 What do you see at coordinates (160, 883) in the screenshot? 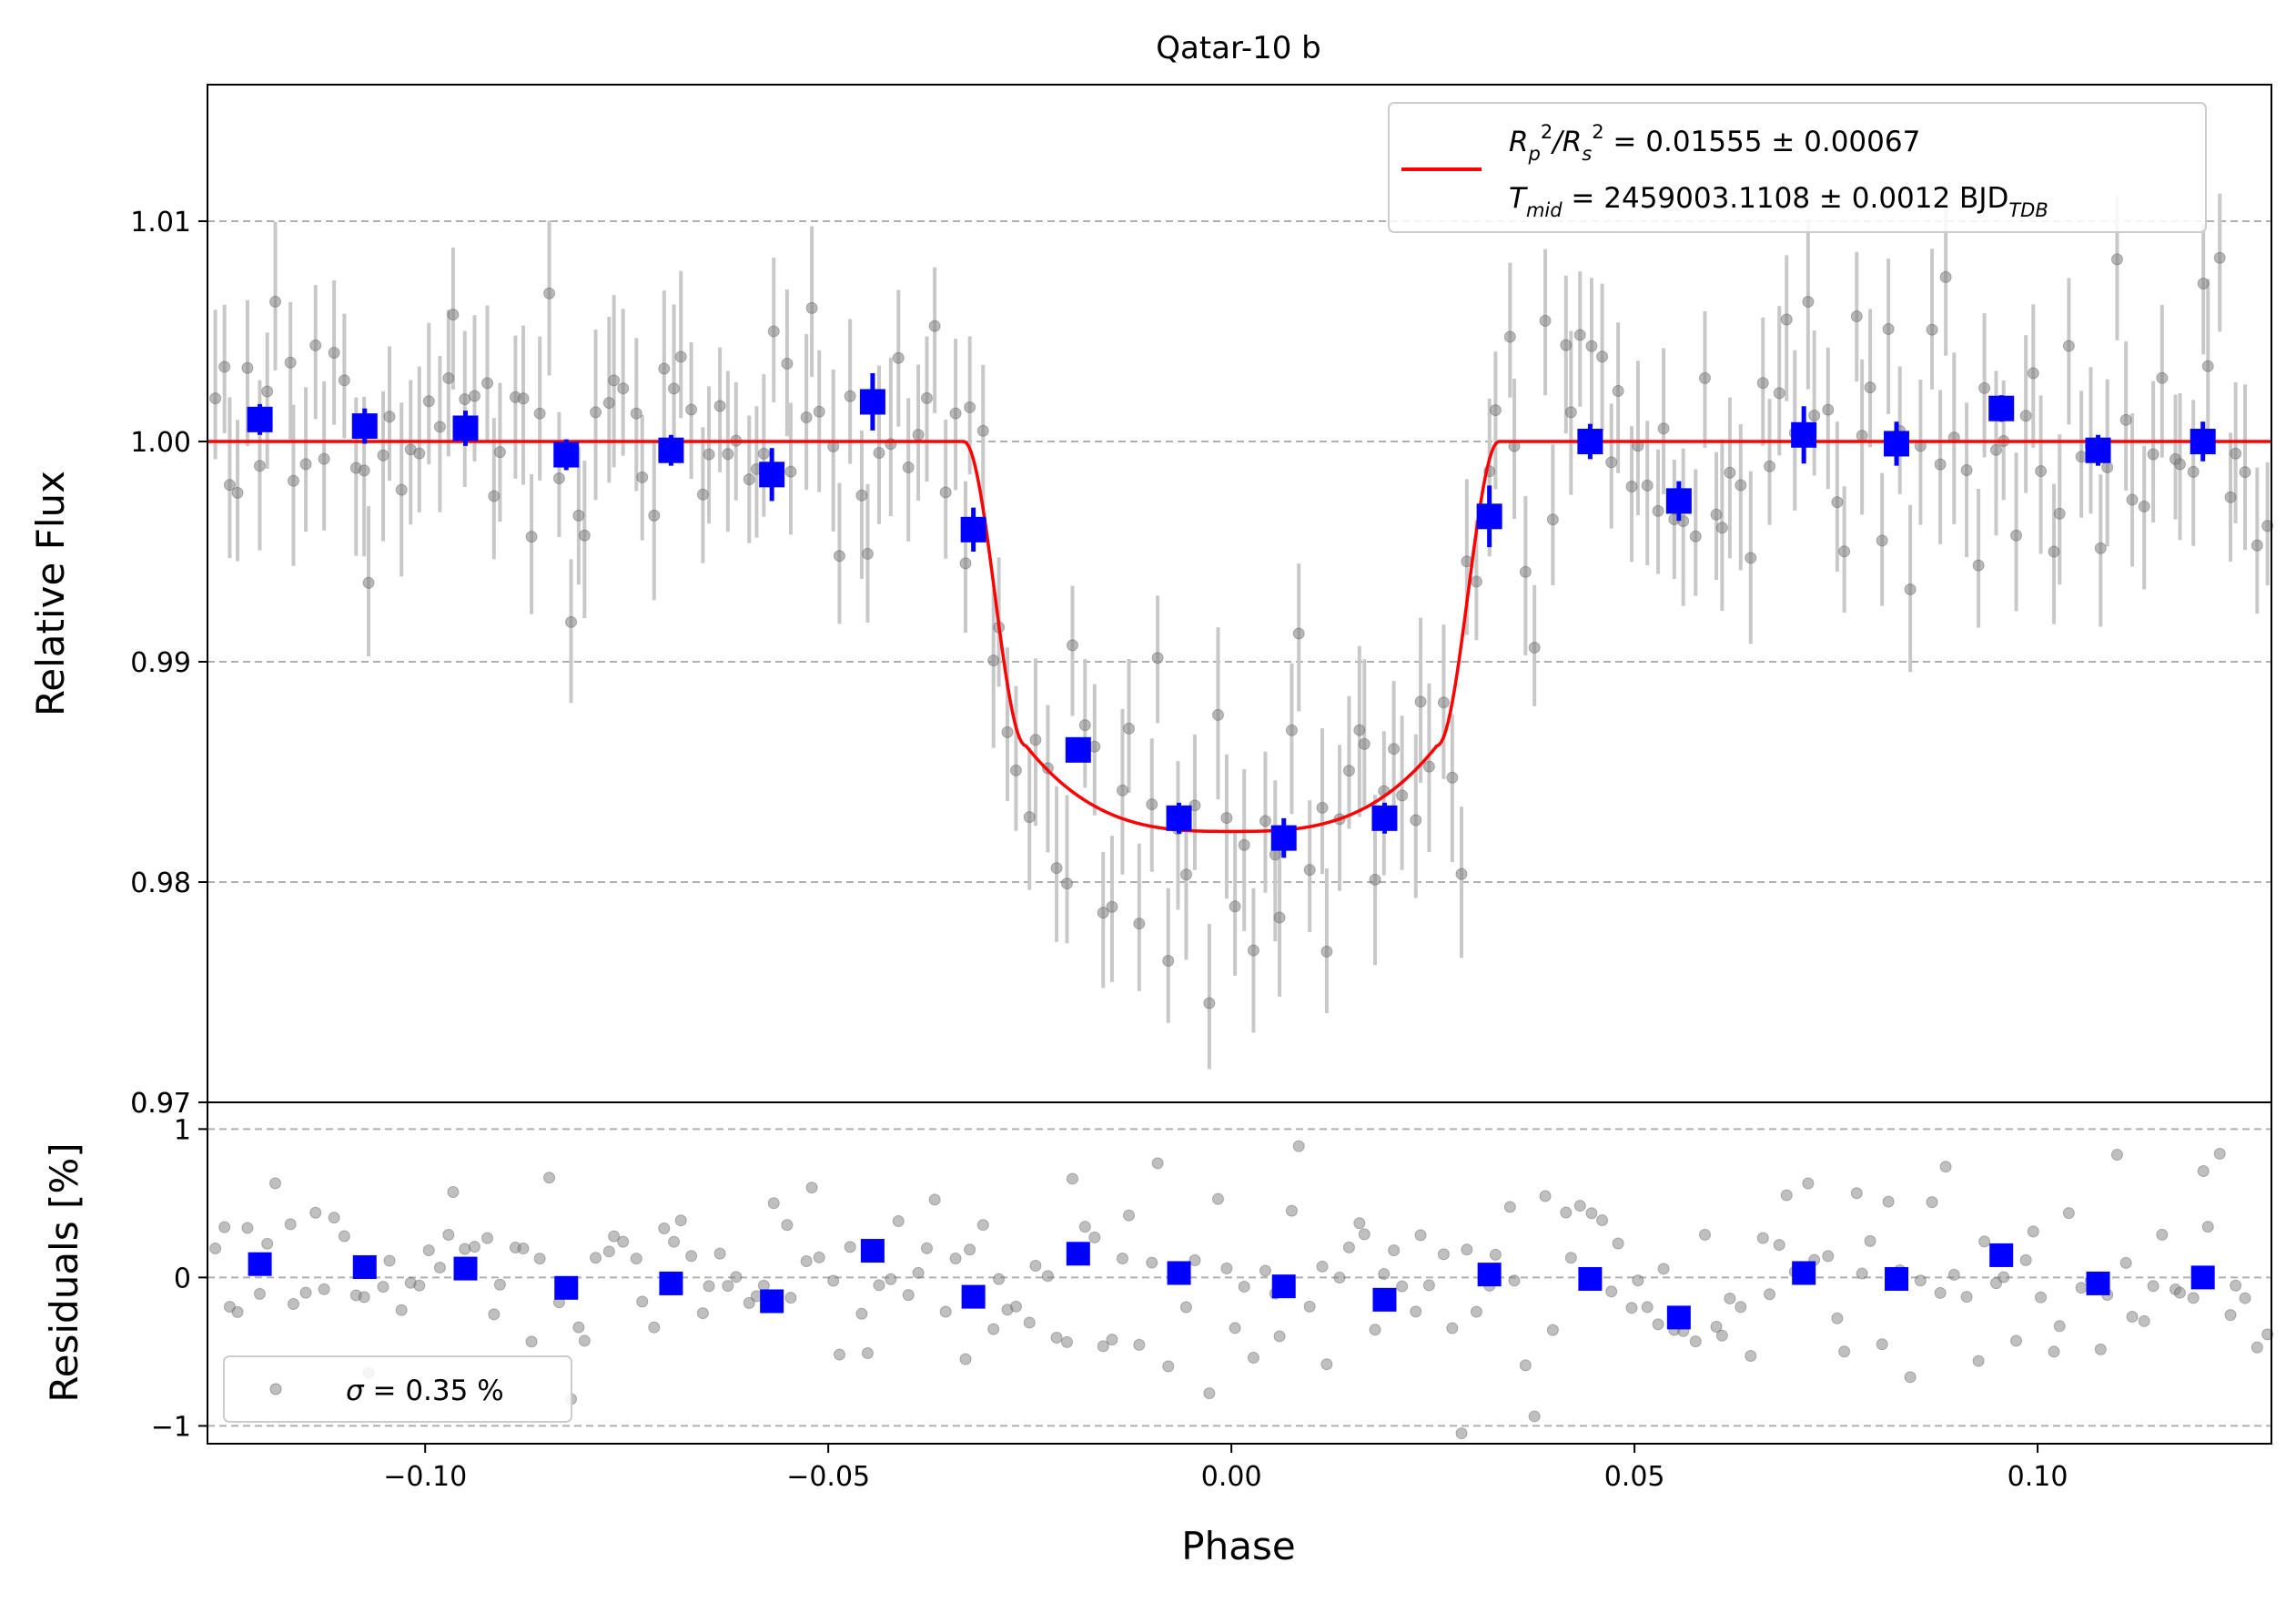
I see `flux-ytick-label: 0.98` at bounding box center [160, 883].